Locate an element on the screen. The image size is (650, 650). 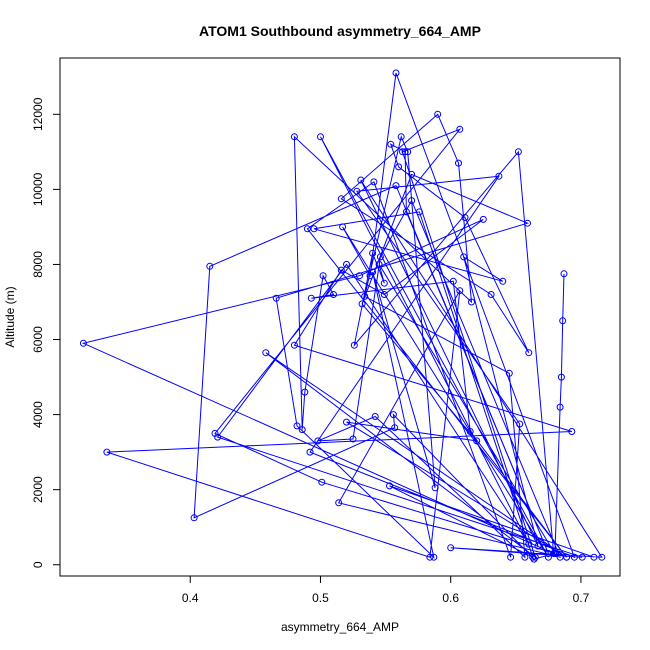
x-axis: 0.4 0.5 0.6 0.7 is located at coordinates (386, 590).